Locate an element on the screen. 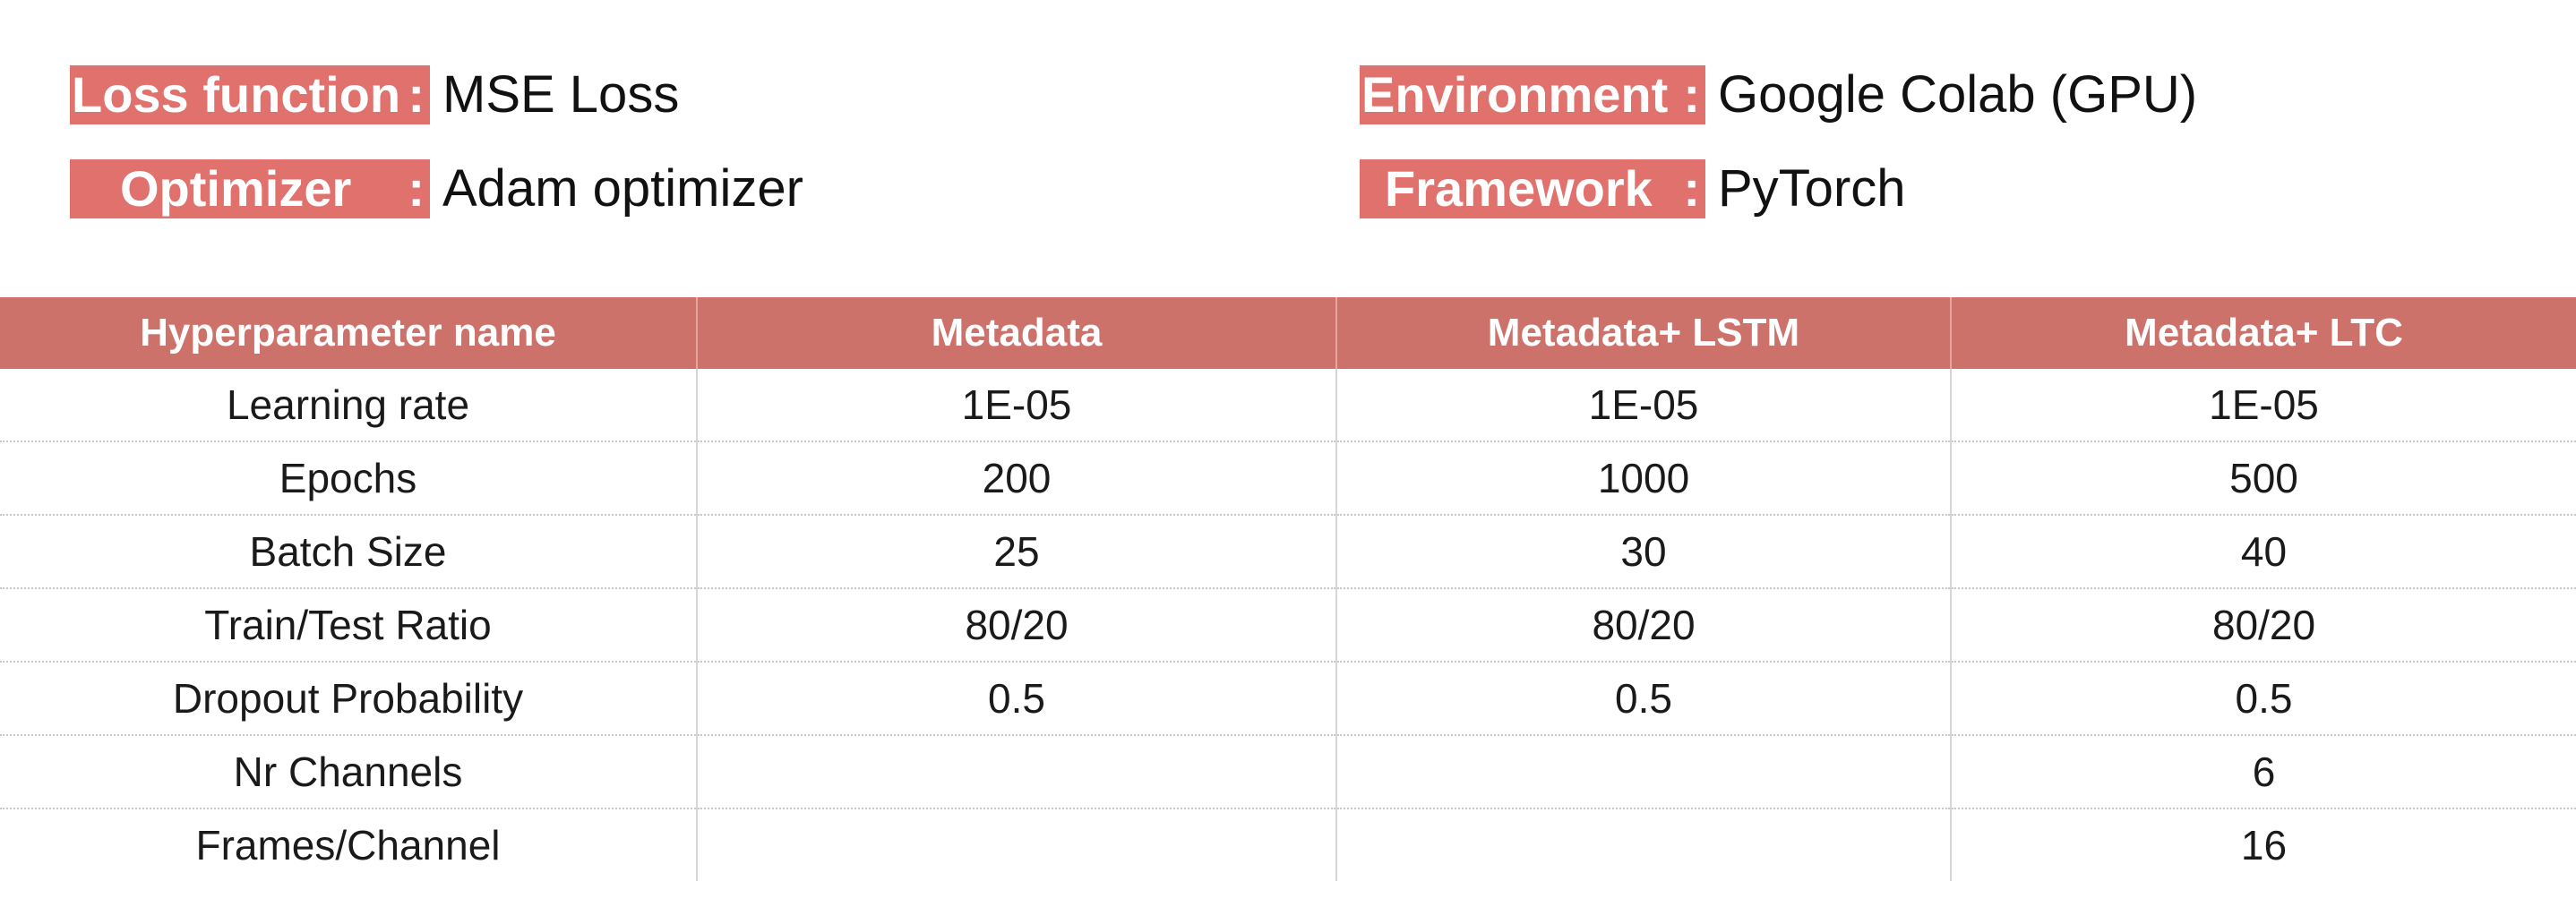 Image resolution: width=2576 pixels, height=924 pixels. loss-function-colon: : is located at coordinates (416, 94).